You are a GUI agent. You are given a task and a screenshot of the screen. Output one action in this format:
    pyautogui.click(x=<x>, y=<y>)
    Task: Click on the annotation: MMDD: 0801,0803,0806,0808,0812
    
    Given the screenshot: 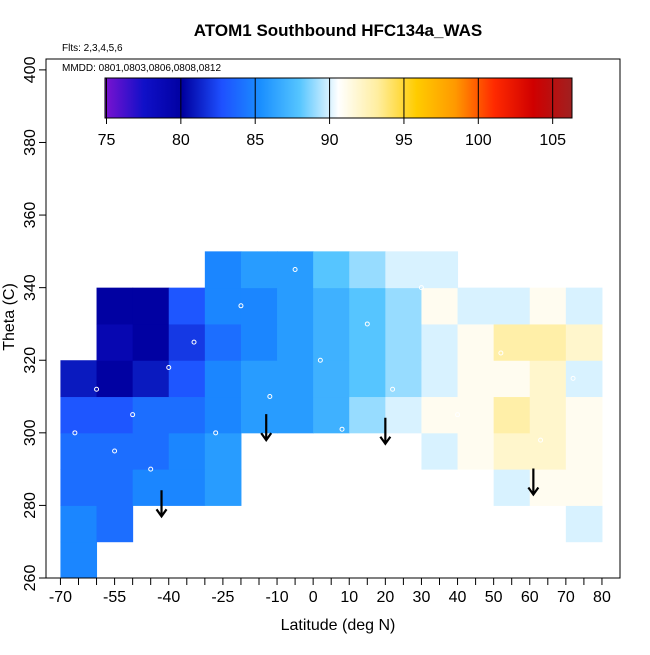 What is the action you would take?
    pyautogui.click(x=141, y=68)
    